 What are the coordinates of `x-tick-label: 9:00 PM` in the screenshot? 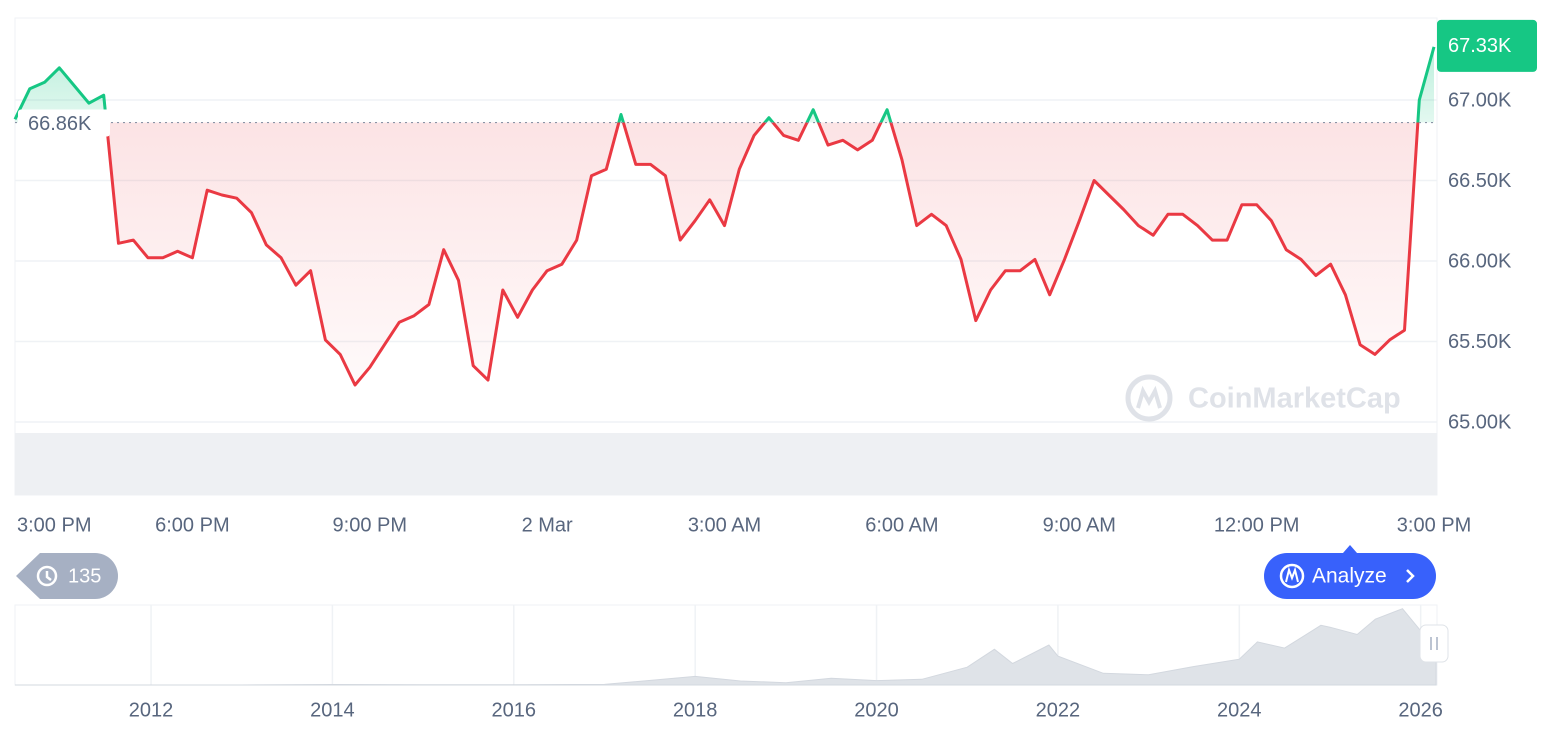 It's located at (370, 525).